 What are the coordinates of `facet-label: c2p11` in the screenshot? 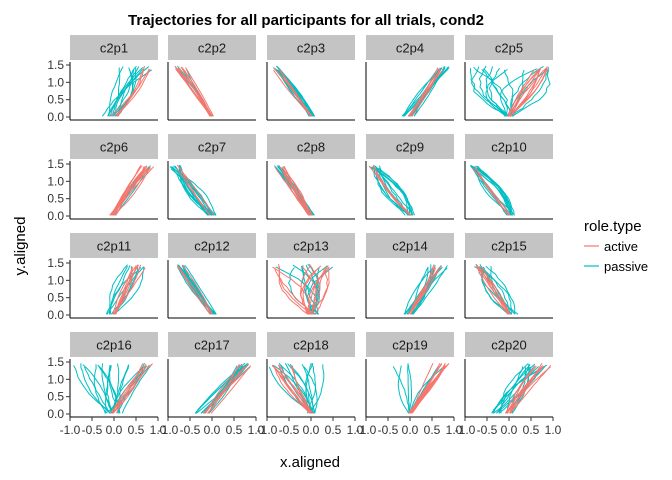 It's located at (114, 246).